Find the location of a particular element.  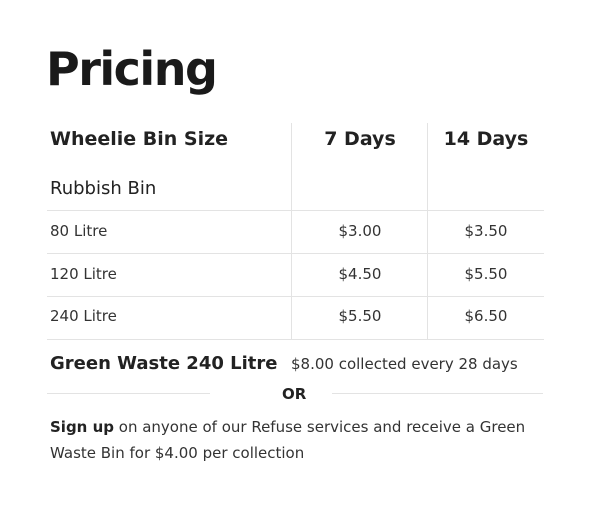

or-label: OR is located at coordinates (294, 394).